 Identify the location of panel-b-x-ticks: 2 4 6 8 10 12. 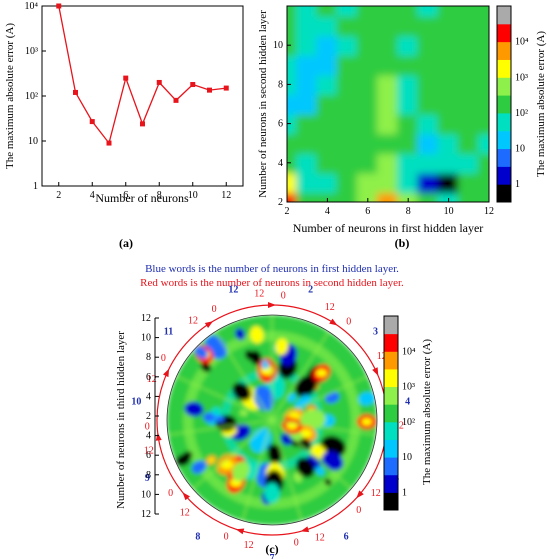
(389, 207).